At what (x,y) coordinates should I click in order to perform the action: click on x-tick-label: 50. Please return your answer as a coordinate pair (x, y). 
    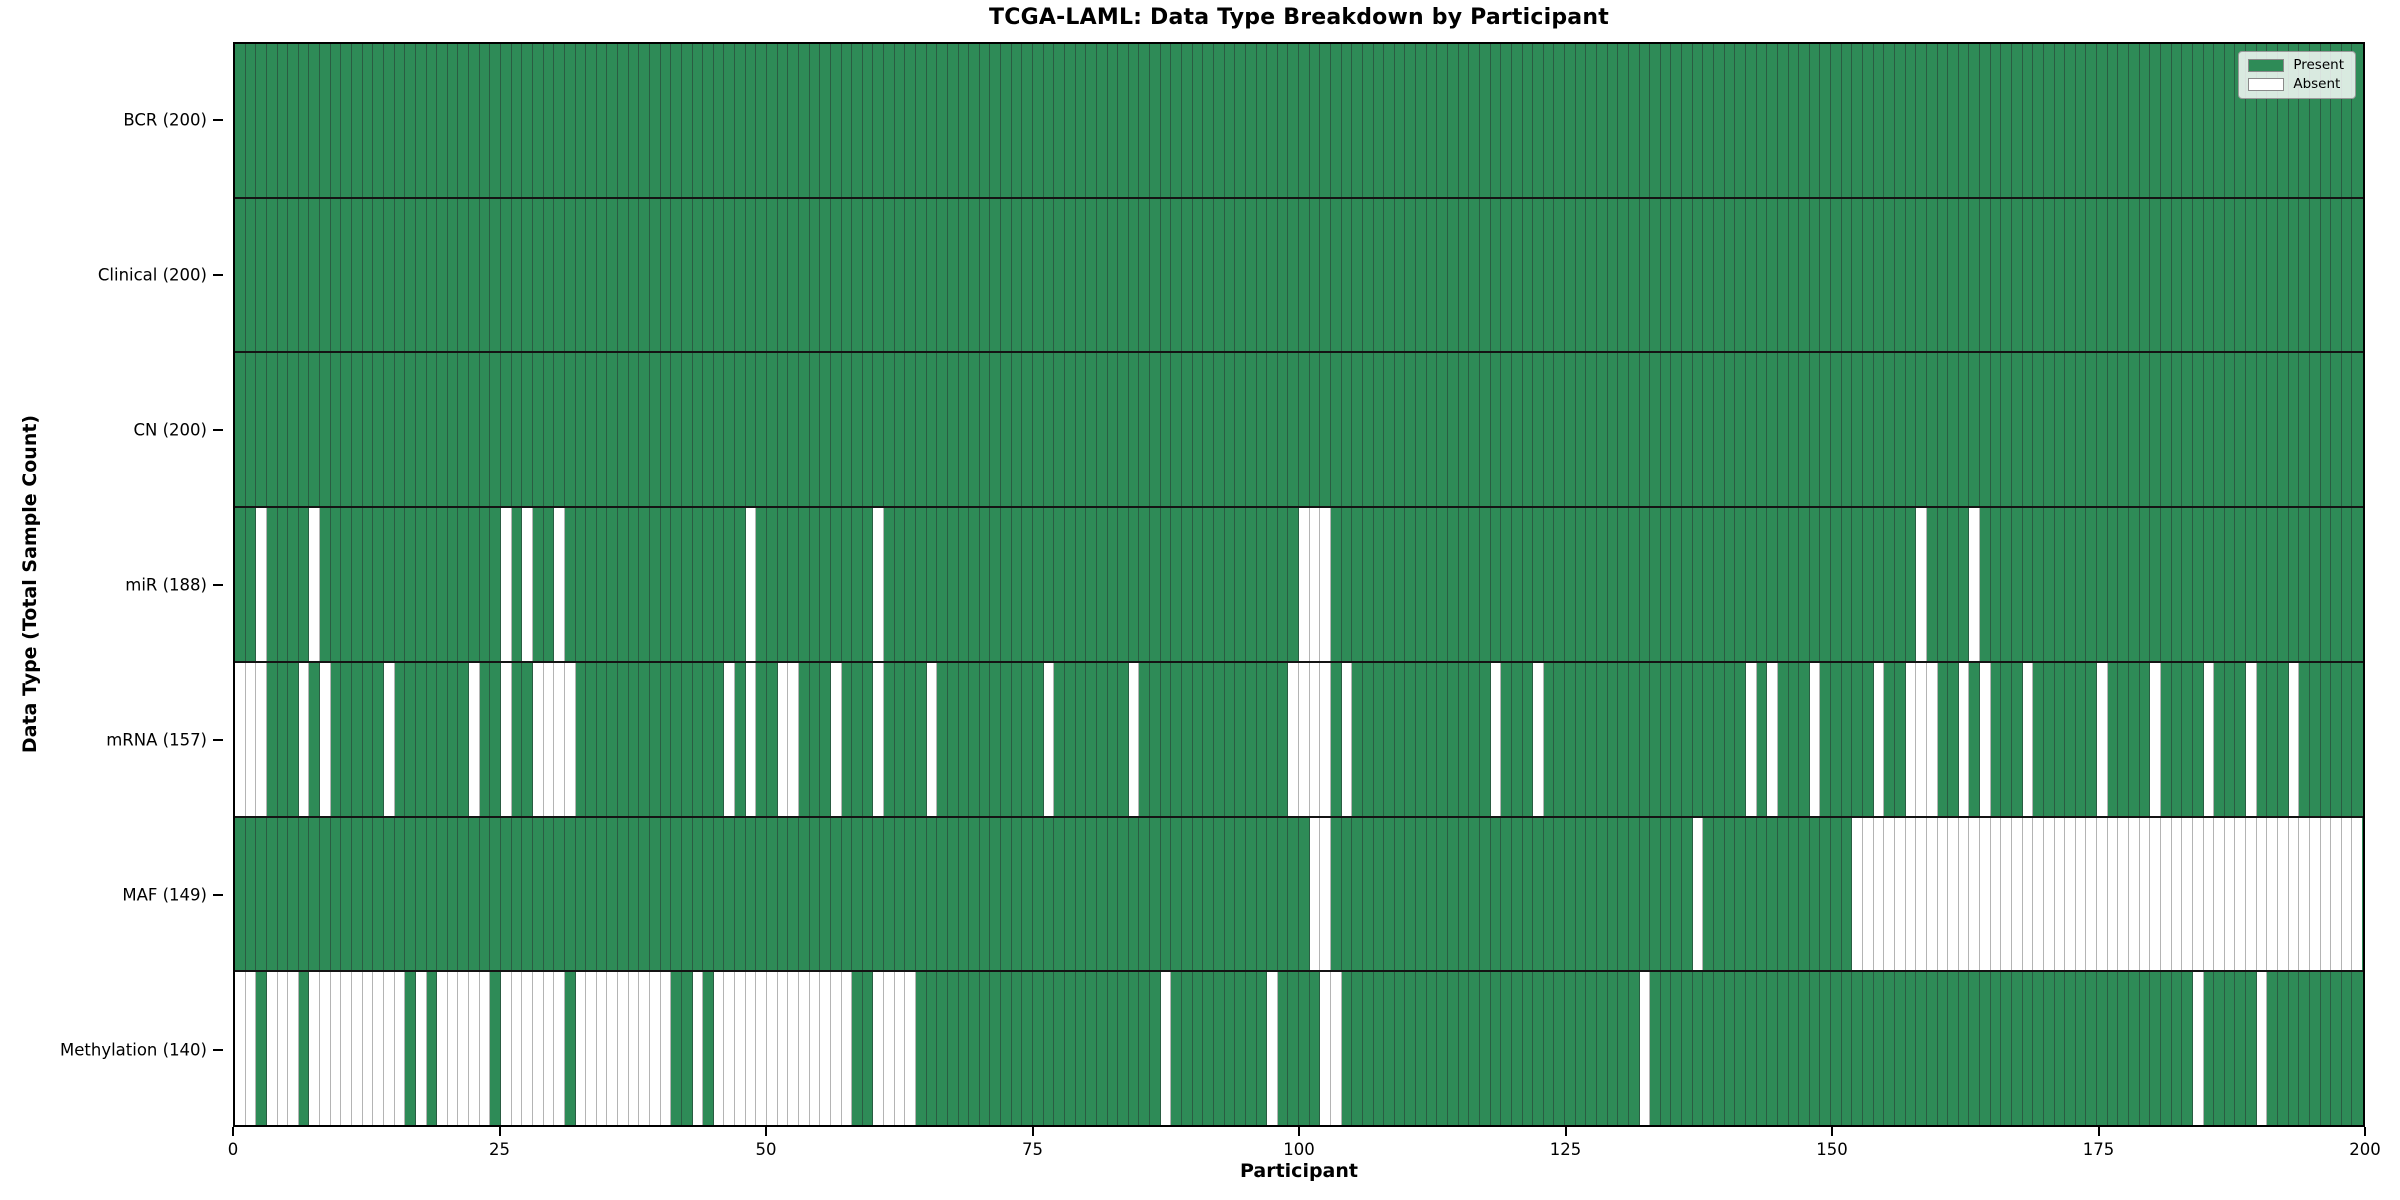
    Looking at the image, I should click on (766, 1149).